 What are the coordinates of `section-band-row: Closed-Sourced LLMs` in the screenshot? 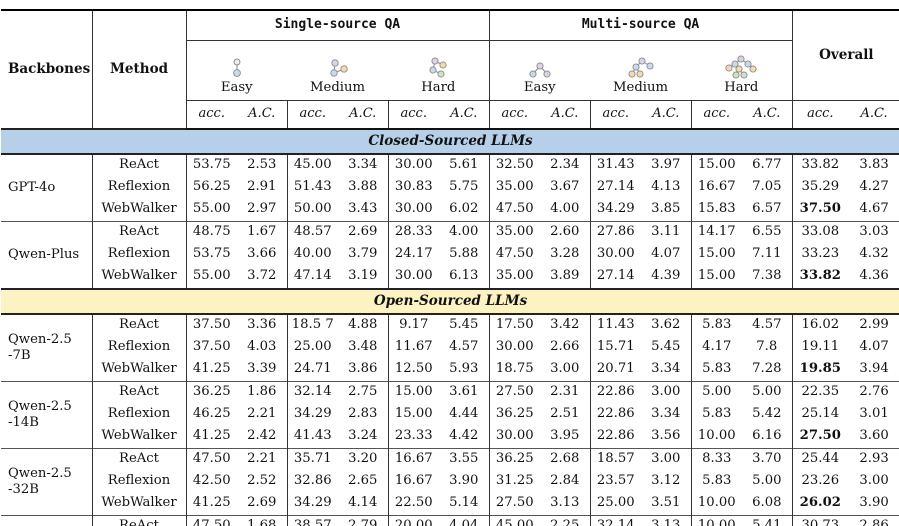 It's located at (450, 141).